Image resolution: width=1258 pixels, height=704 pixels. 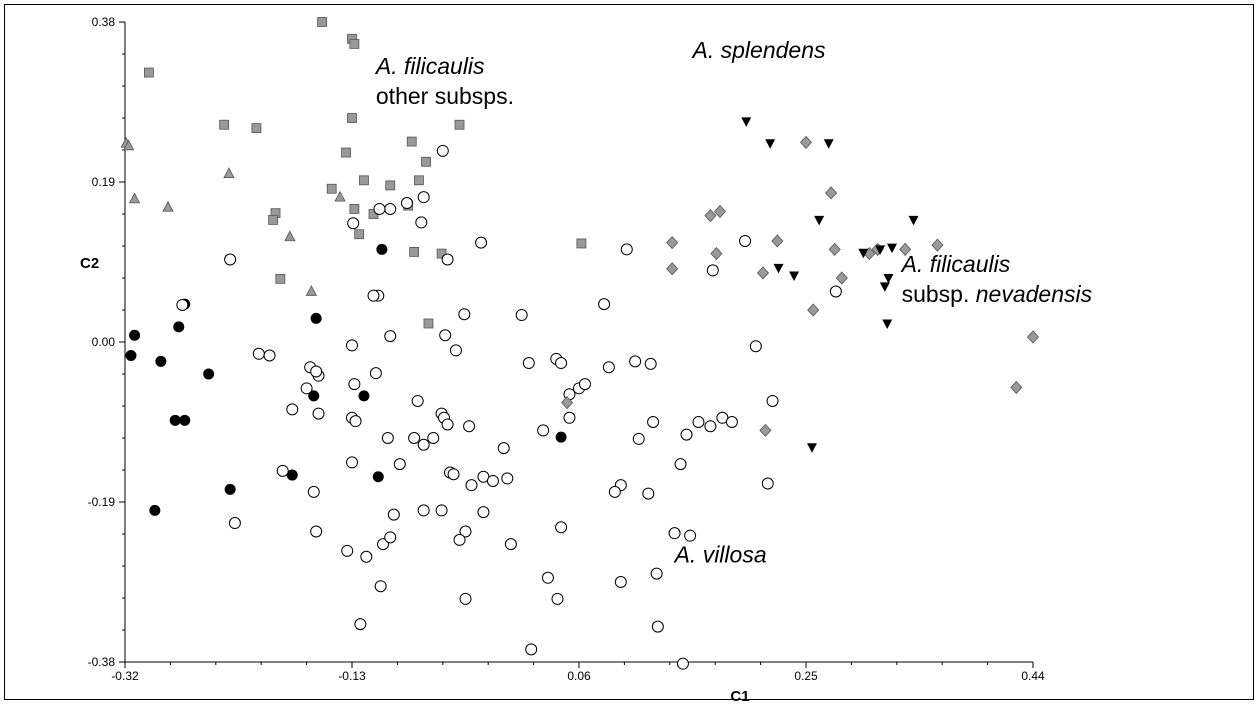 I want to click on annotation-fragment: A. villosa, so click(x=720, y=555).